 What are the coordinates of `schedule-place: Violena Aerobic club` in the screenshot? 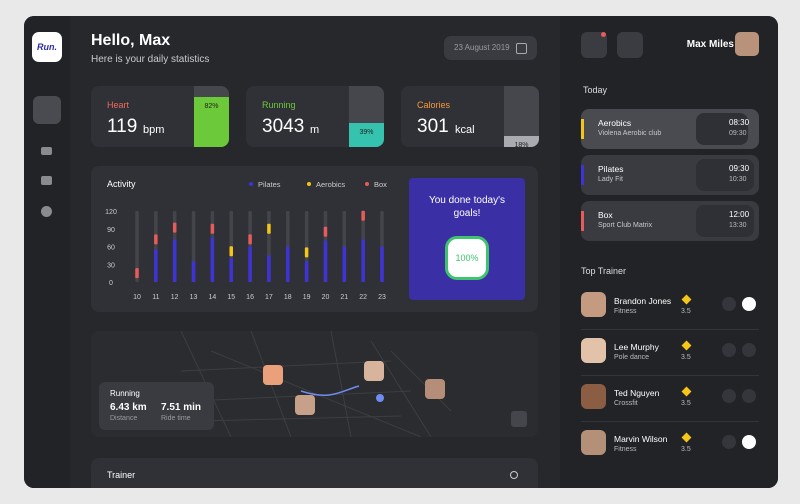 It's located at (630, 133).